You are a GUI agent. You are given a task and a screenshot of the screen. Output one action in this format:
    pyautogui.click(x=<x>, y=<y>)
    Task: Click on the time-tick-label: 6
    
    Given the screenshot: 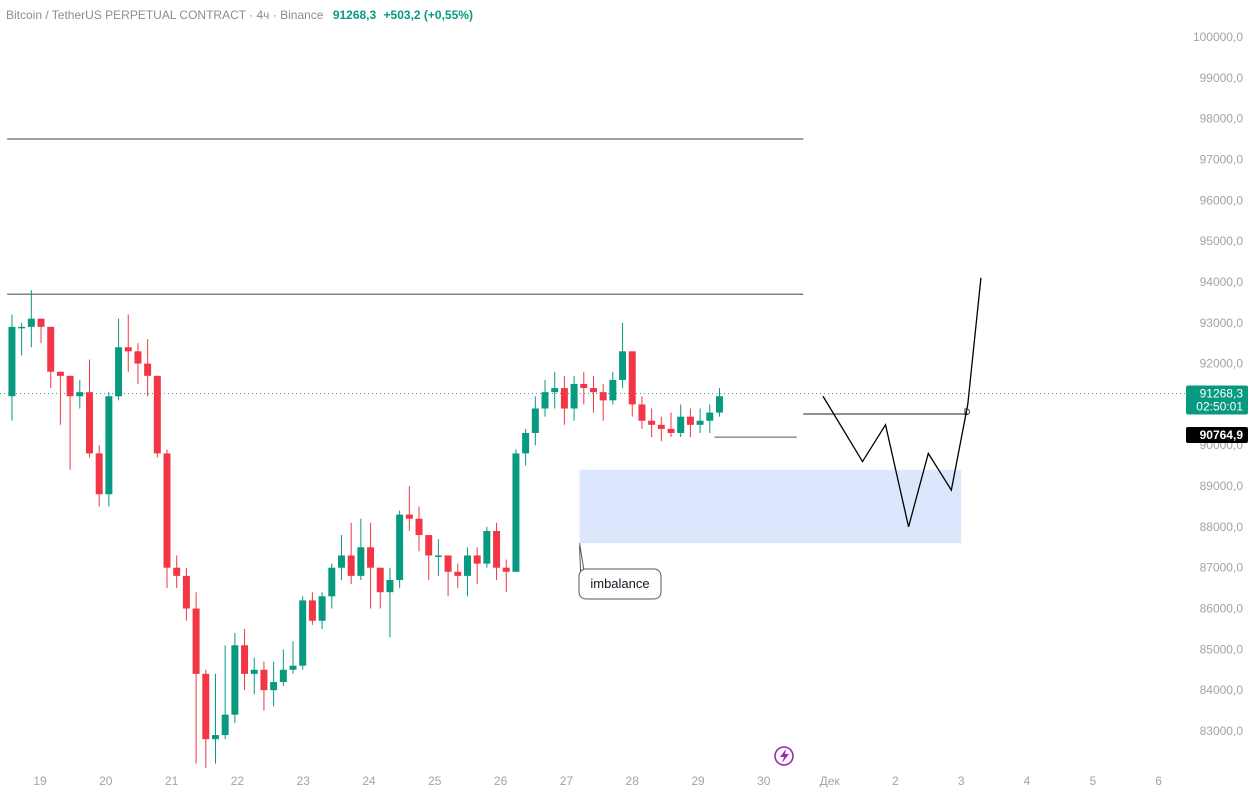 What is the action you would take?
    pyautogui.click(x=1158, y=781)
    